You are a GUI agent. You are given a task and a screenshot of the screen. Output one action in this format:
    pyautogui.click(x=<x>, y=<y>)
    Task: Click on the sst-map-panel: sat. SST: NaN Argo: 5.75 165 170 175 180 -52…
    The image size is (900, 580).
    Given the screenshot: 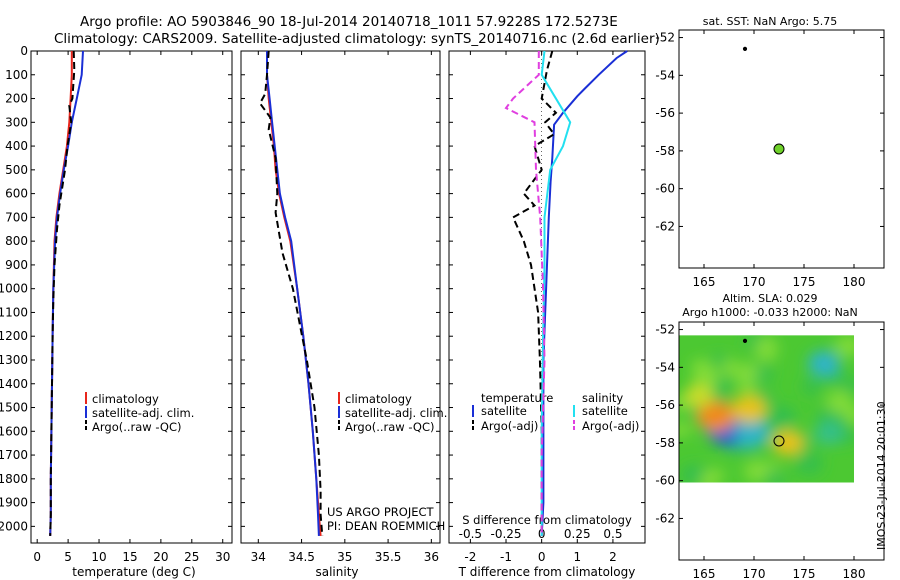 What is the action you would take?
    pyautogui.click(x=770, y=152)
    